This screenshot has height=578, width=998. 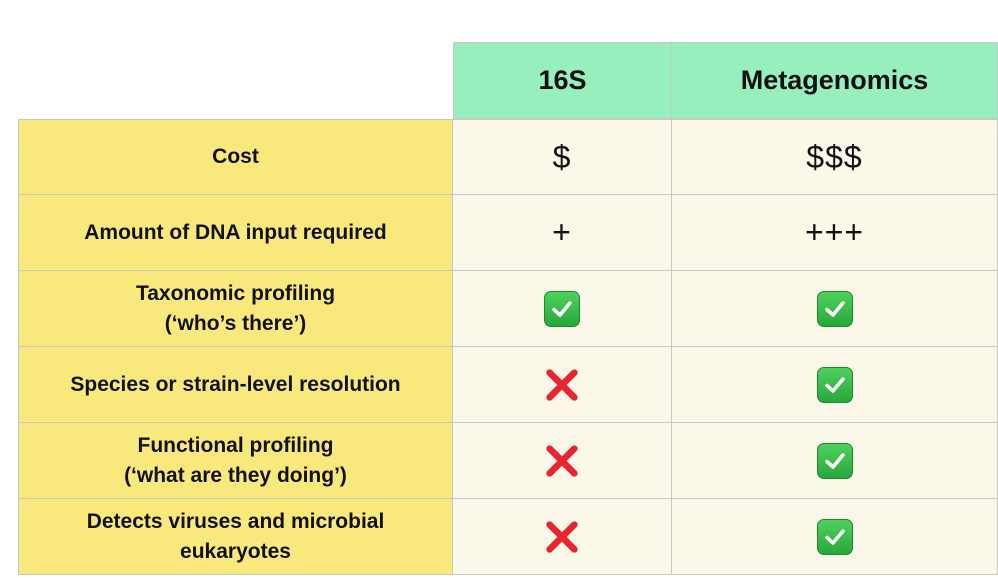 What do you see at coordinates (235, 80) in the screenshot?
I see `header-blank-cell` at bounding box center [235, 80].